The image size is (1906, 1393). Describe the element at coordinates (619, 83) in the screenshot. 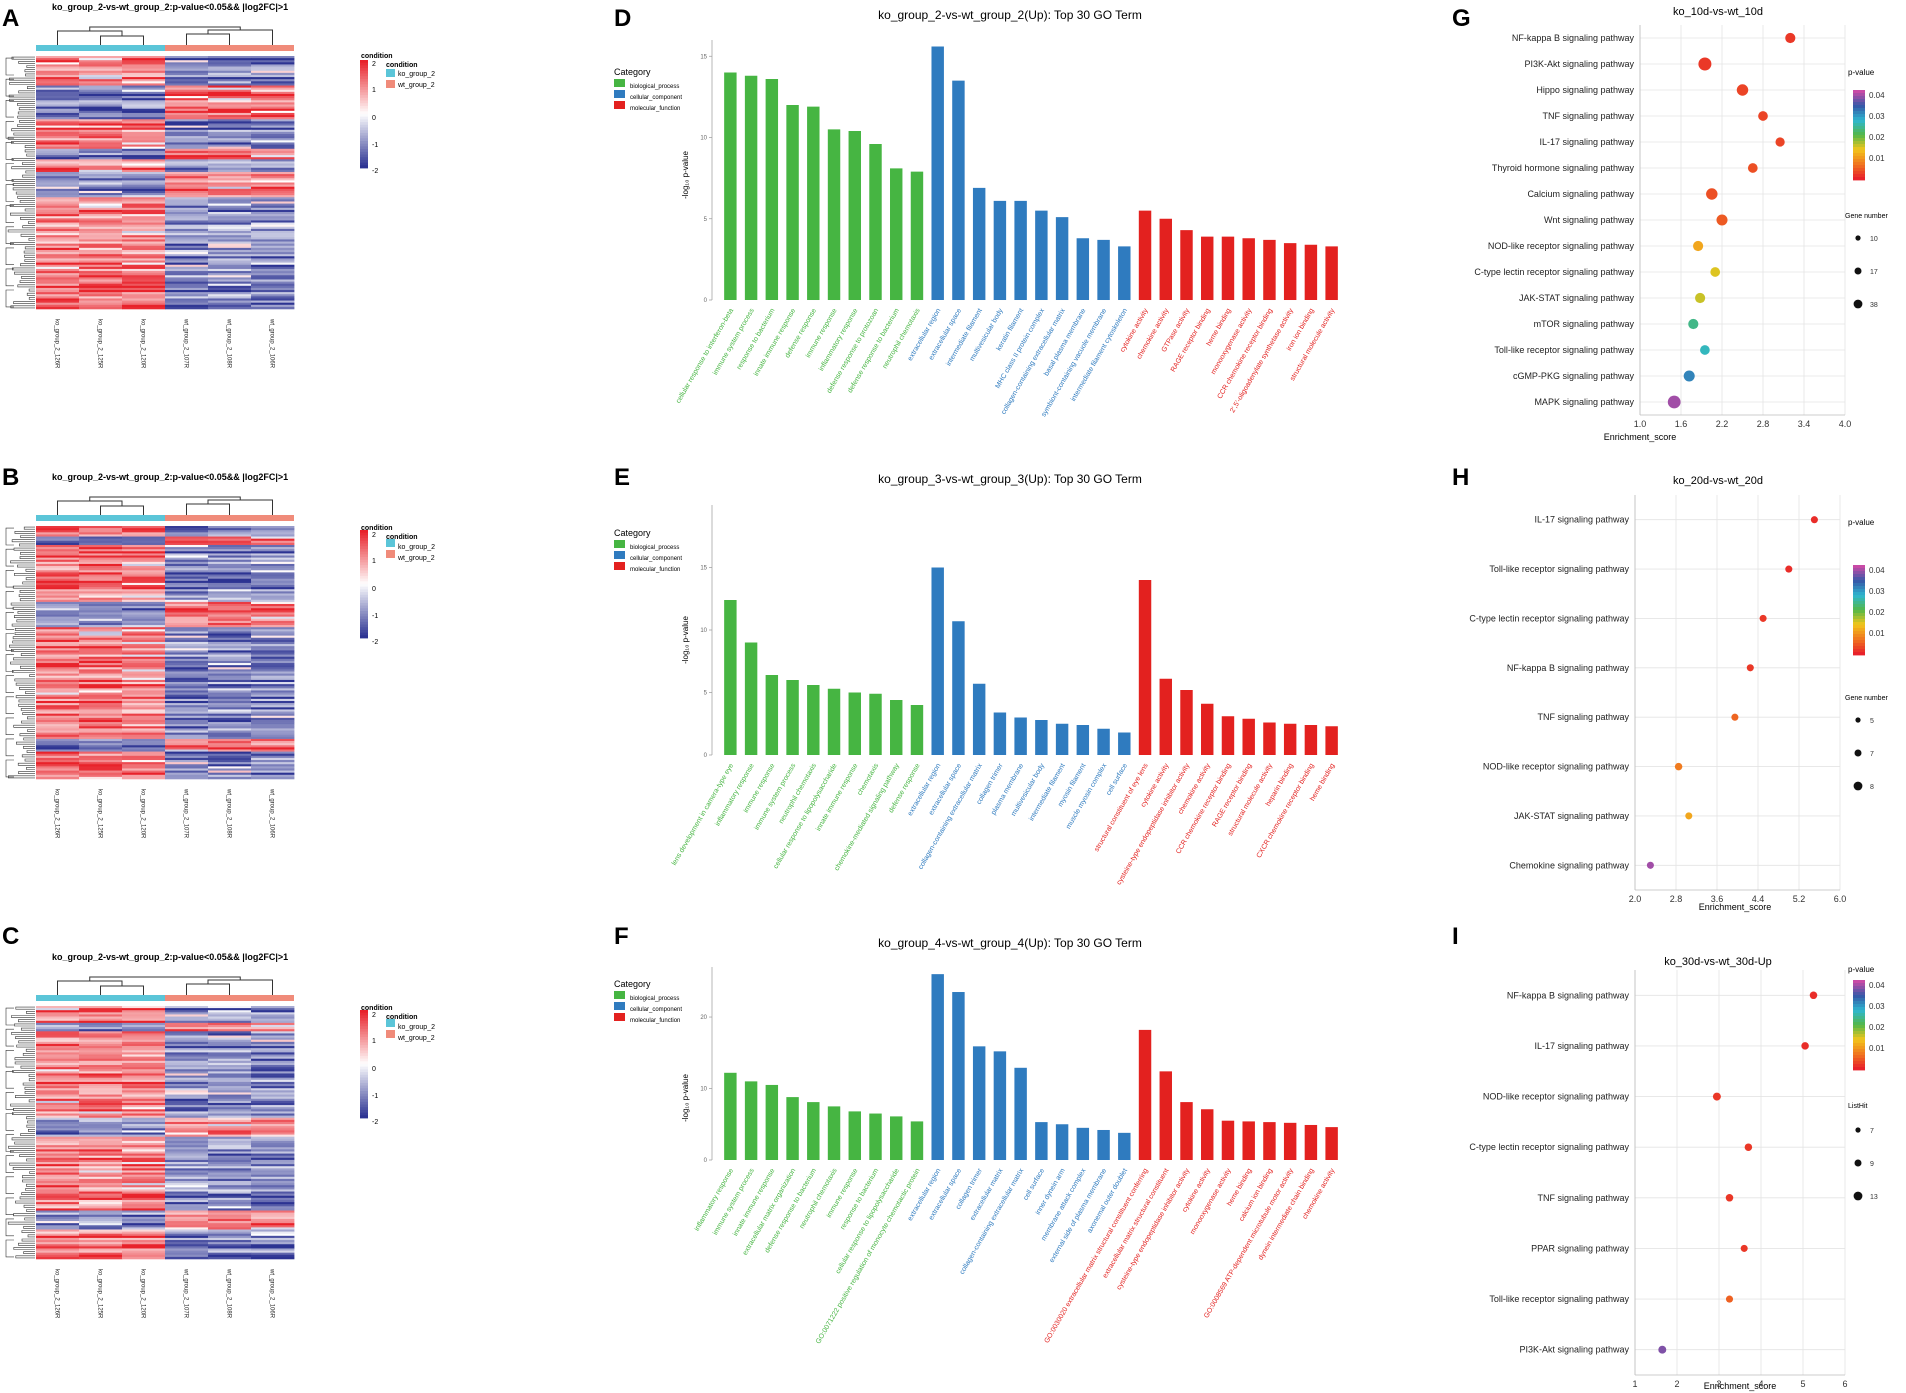

I see `legend-swatch-bp` at that location.